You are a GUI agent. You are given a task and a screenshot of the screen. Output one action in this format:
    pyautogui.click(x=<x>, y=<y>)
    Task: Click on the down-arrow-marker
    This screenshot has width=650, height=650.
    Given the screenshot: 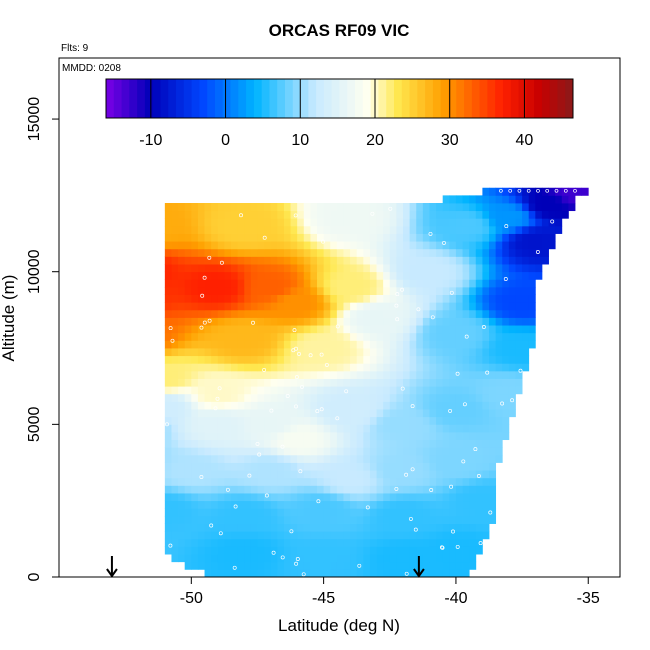 What is the action you would take?
    pyautogui.click(x=419, y=567)
    